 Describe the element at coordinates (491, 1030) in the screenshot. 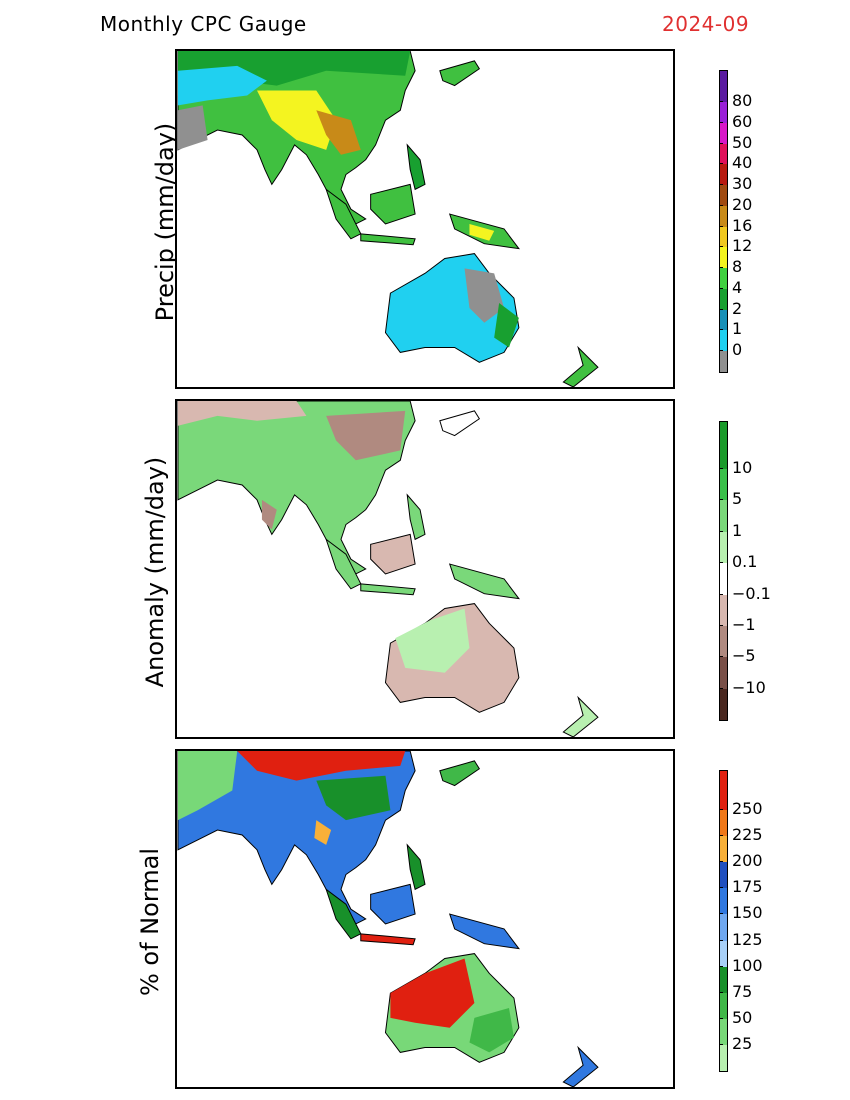

I see `australia-southeast` at that location.